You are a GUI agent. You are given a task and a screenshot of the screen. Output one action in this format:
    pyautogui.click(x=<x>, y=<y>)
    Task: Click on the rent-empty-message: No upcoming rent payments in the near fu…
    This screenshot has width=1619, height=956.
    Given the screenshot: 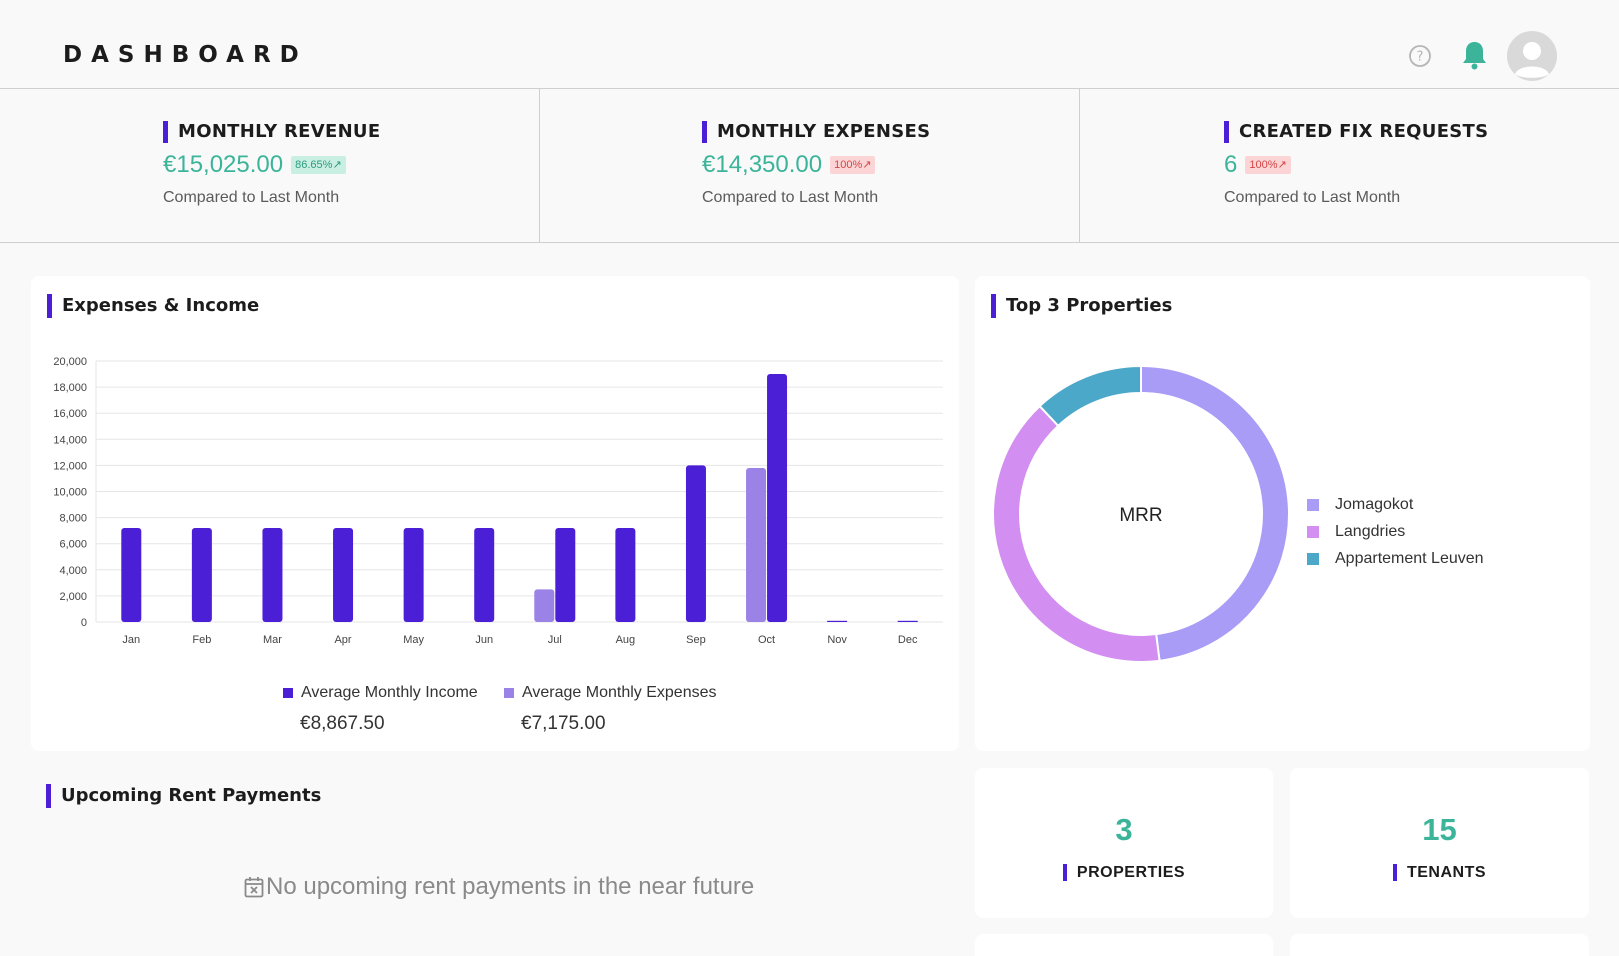 What is the action you would take?
    pyautogui.click(x=510, y=886)
    